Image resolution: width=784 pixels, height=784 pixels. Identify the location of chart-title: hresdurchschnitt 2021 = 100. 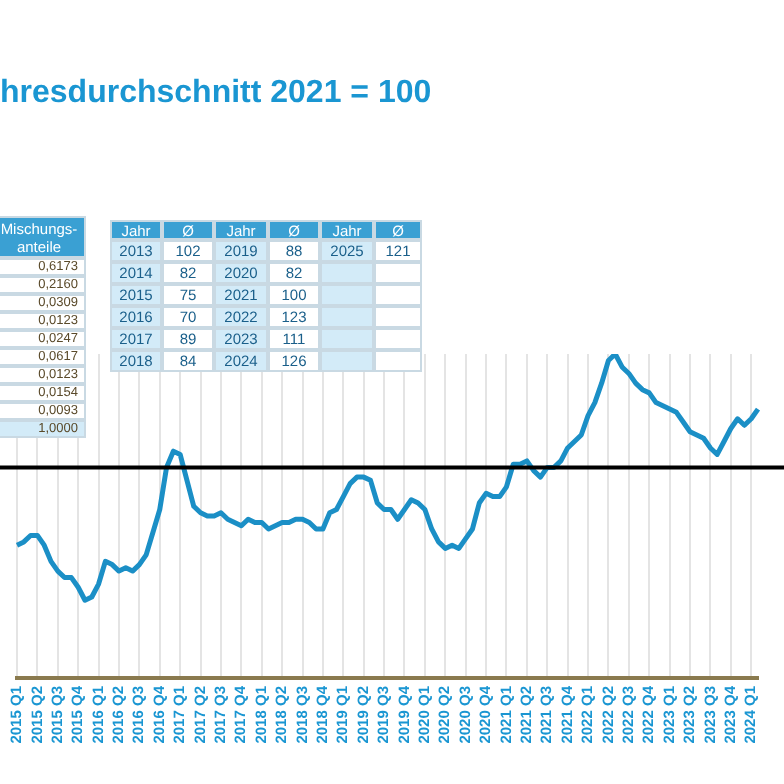
(216, 94).